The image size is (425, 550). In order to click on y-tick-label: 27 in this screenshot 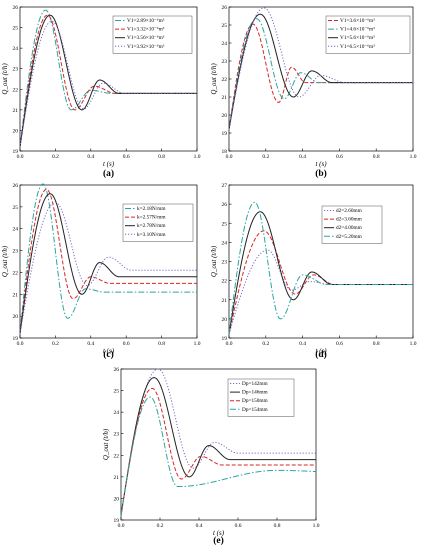, I will do `click(225, 186)`.